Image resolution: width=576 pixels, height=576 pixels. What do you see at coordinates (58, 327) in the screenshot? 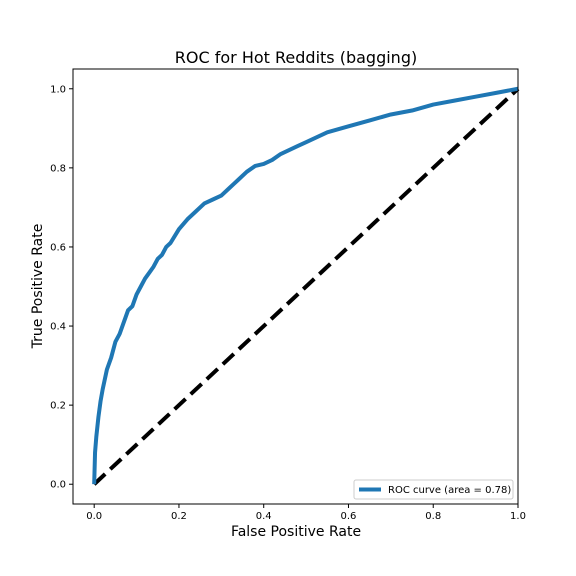
I see `y-tick-label: 0.4` at bounding box center [58, 327].